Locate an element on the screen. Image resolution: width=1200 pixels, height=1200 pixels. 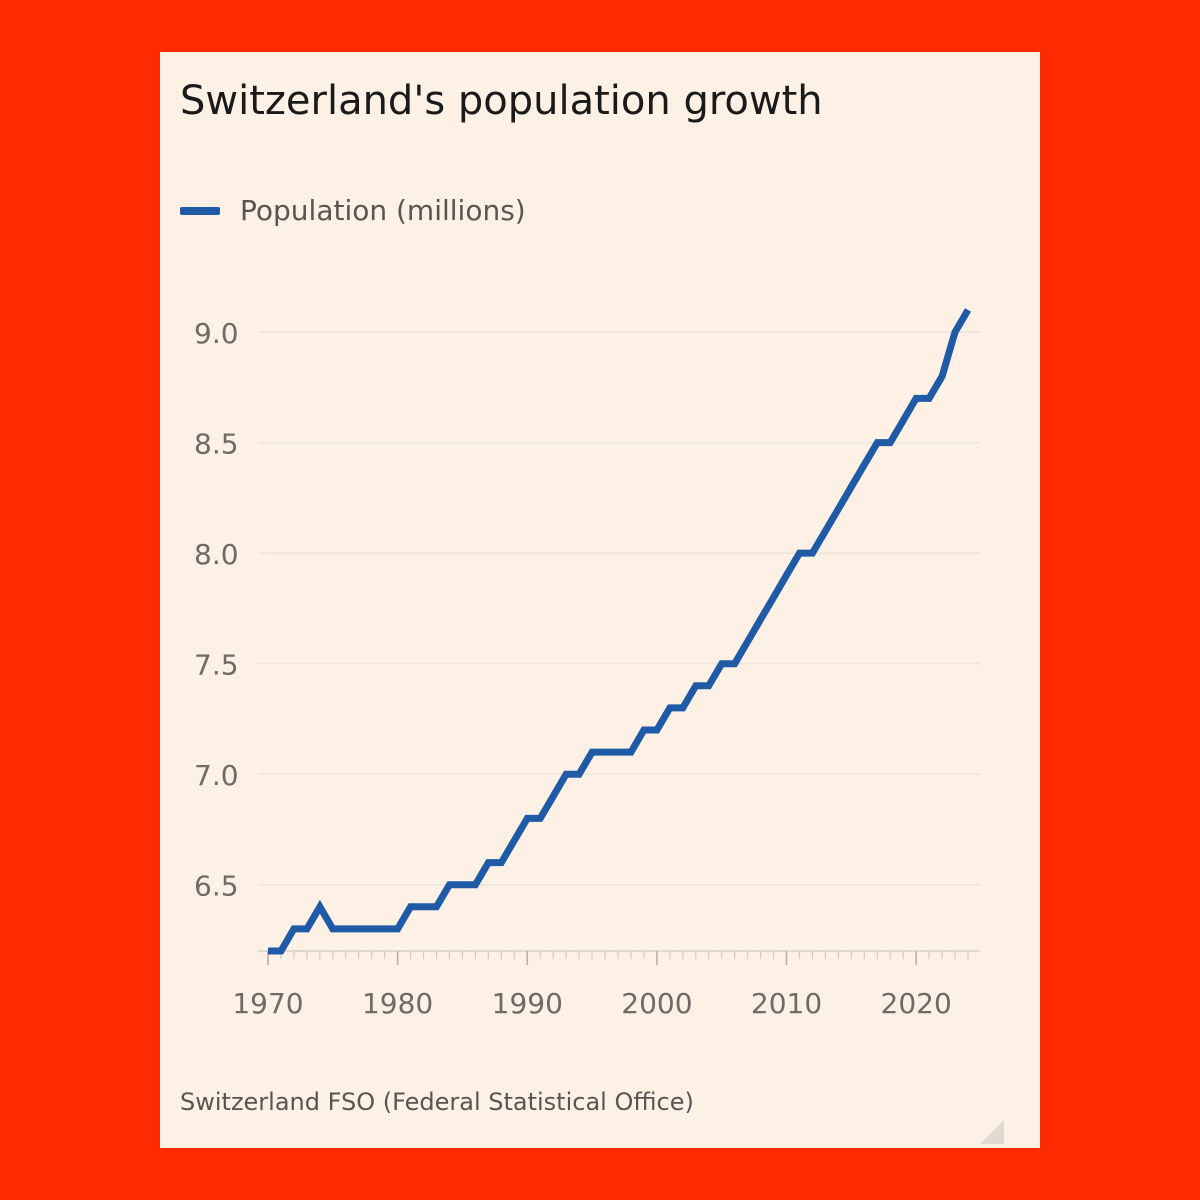
y-tick-label: 9.0 is located at coordinates (216, 333).